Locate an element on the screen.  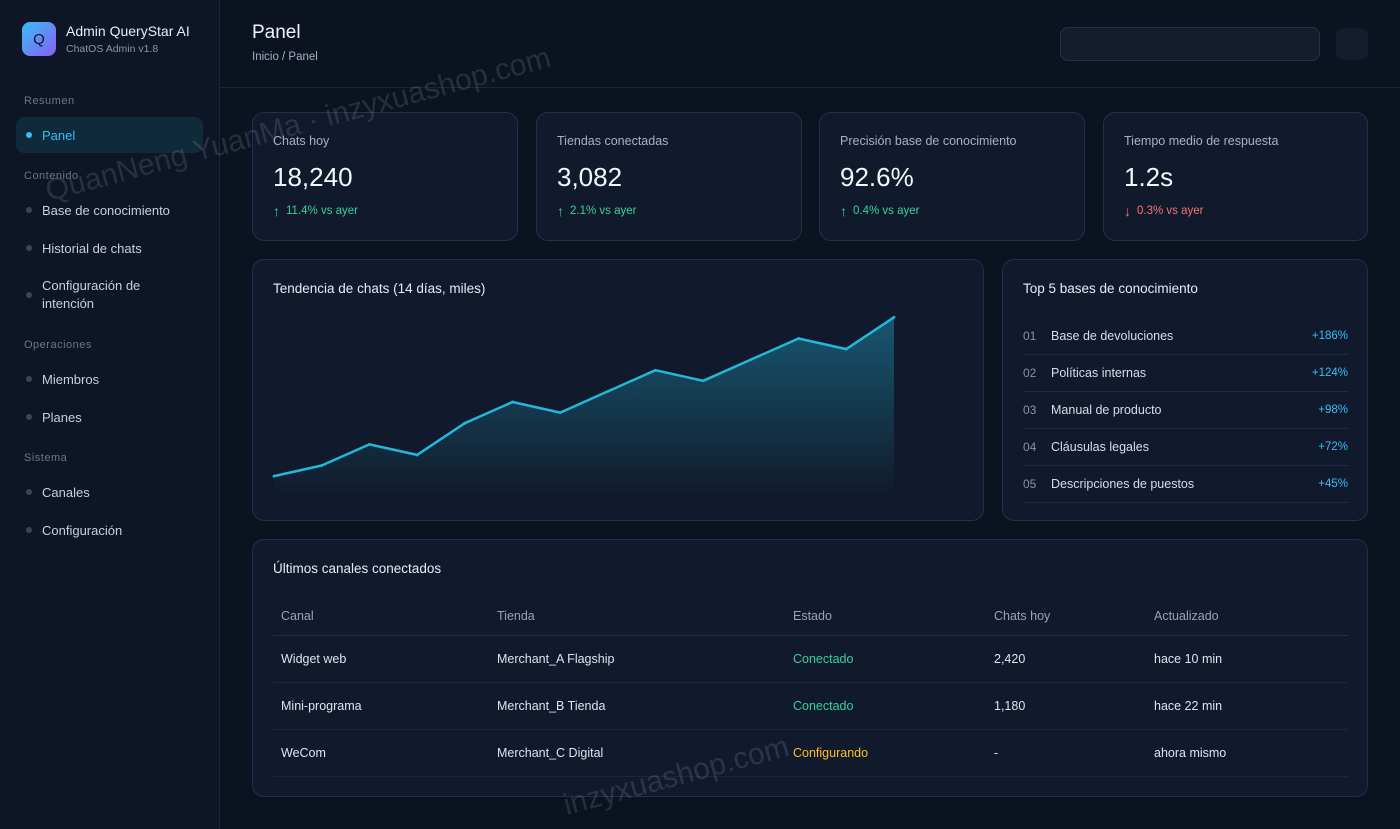
header-action-button is located at coordinates (1352, 44).